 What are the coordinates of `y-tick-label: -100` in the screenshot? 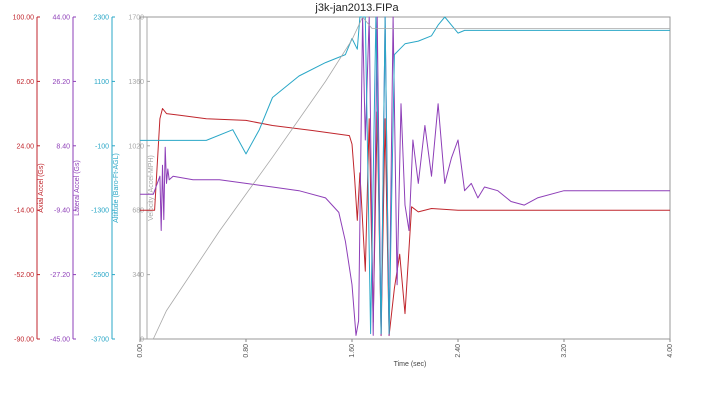 It's located at (102, 146).